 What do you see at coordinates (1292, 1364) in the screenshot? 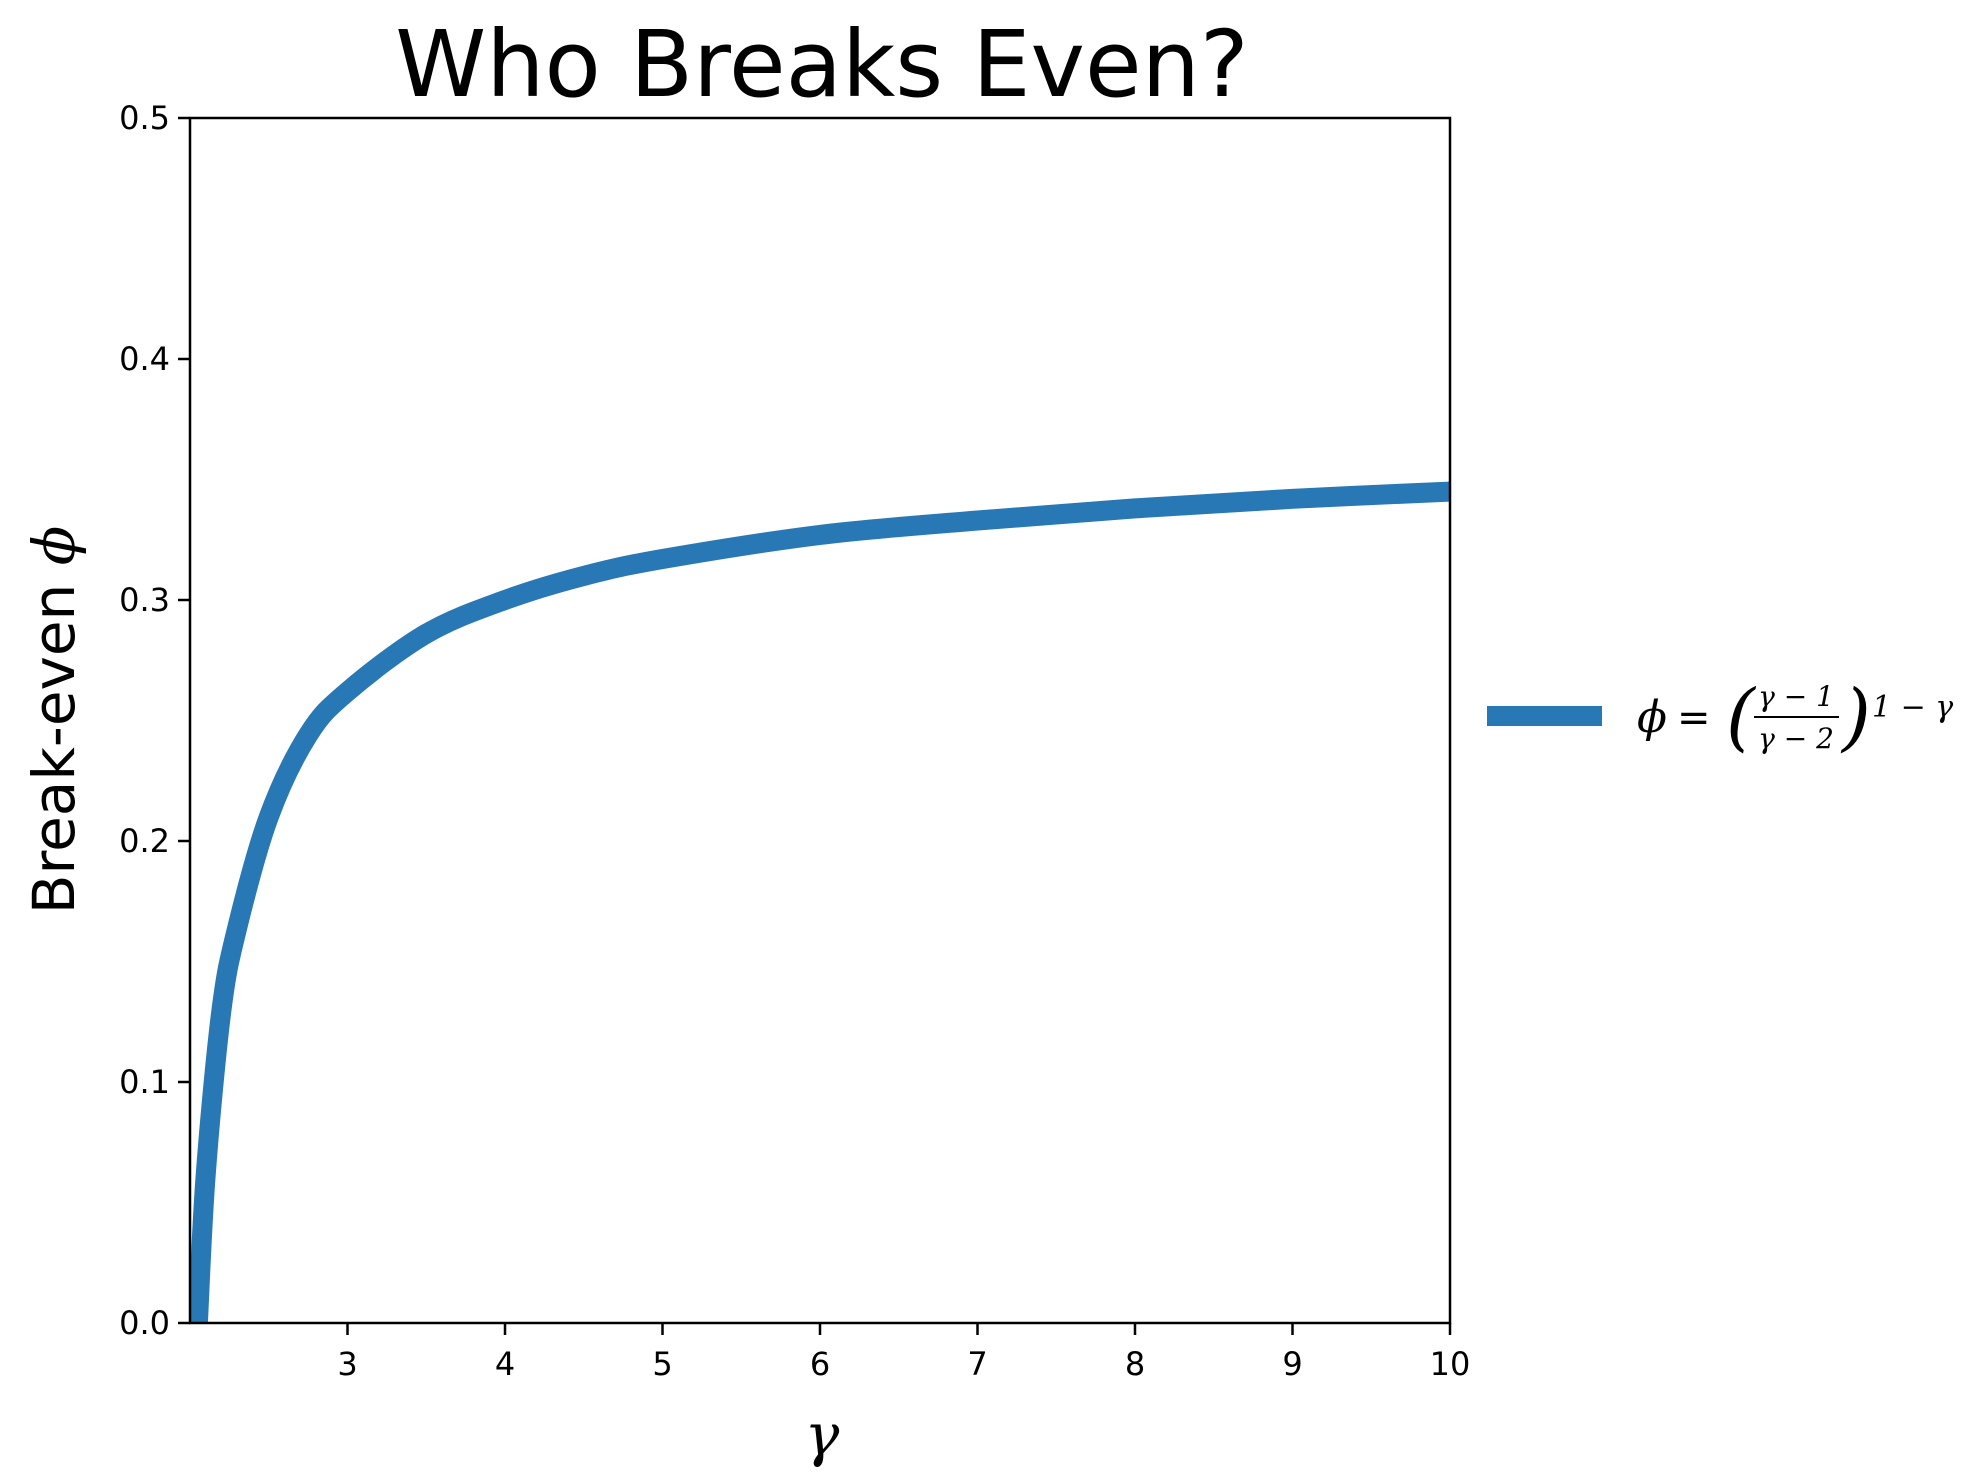
I see `x-tick-label: 9` at bounding box center [1292, 1364].